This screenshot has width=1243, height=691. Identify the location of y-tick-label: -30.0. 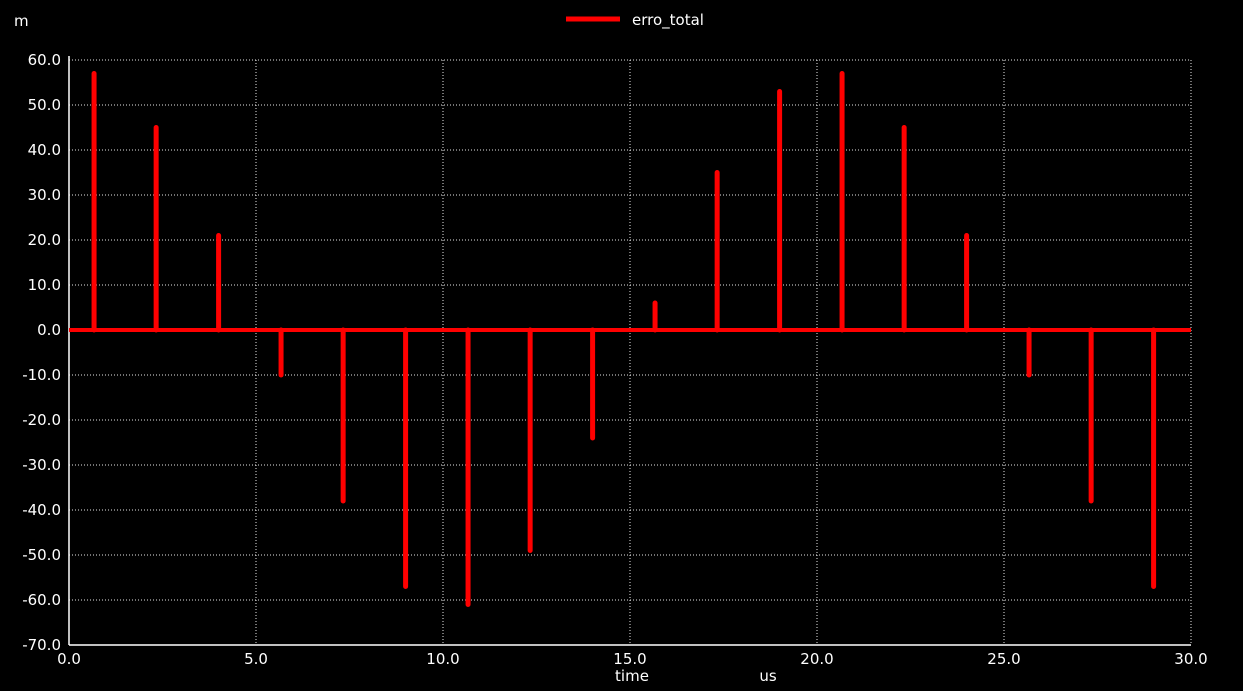
(41, 465).